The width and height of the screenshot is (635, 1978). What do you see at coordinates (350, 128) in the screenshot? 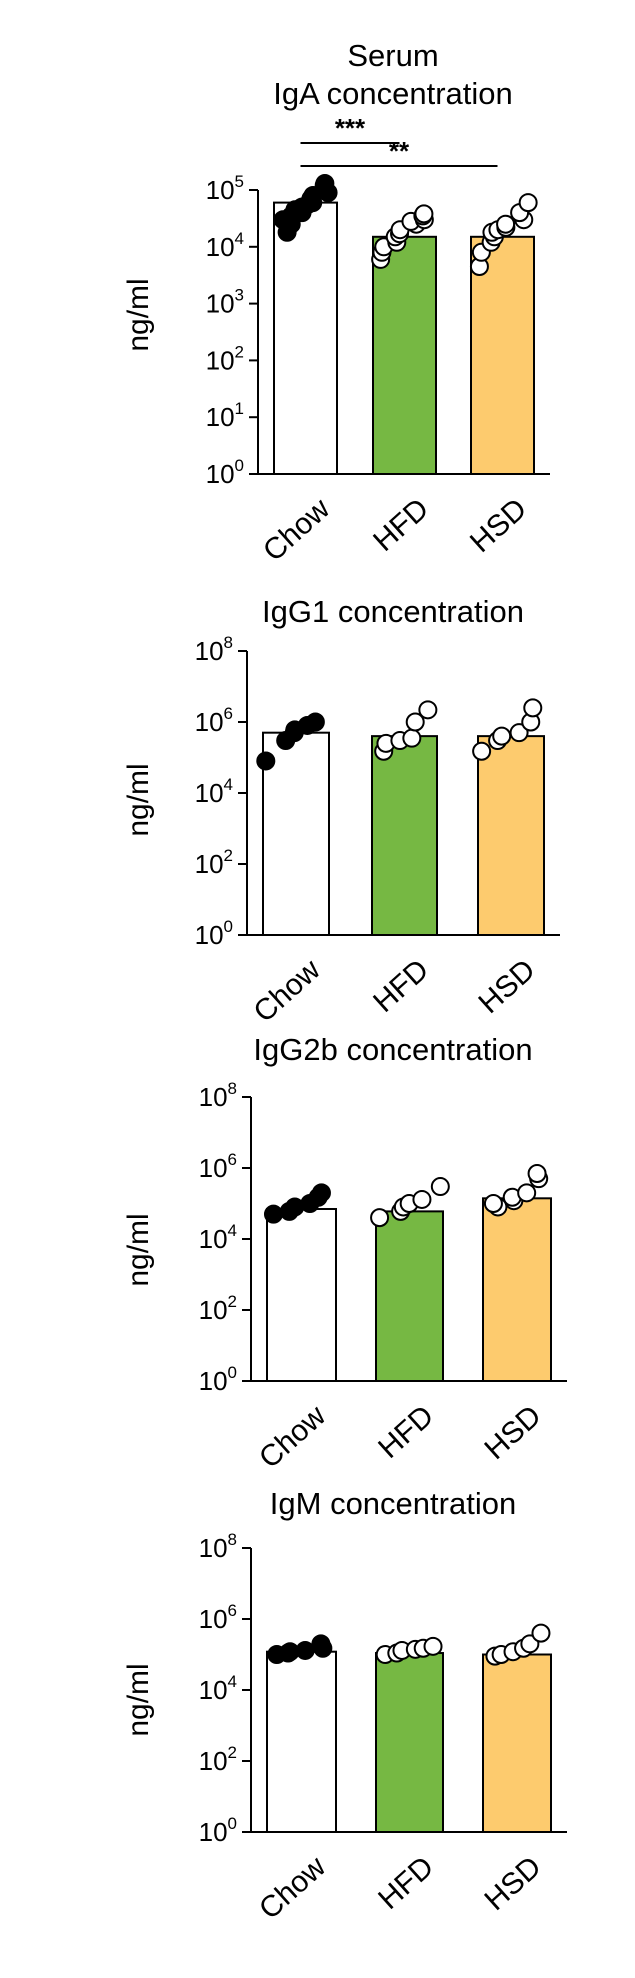
I see `significance-label: ***` at bounding box center [350, 128].